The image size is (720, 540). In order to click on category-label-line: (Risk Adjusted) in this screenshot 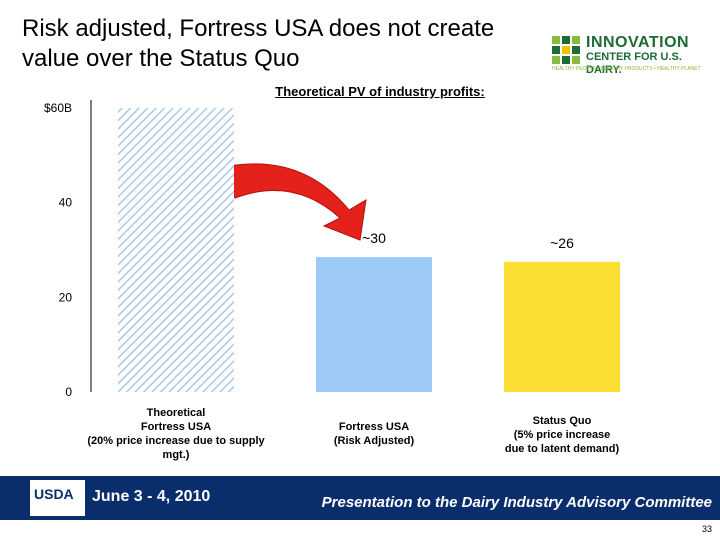, I will do `click(374, 441)`.